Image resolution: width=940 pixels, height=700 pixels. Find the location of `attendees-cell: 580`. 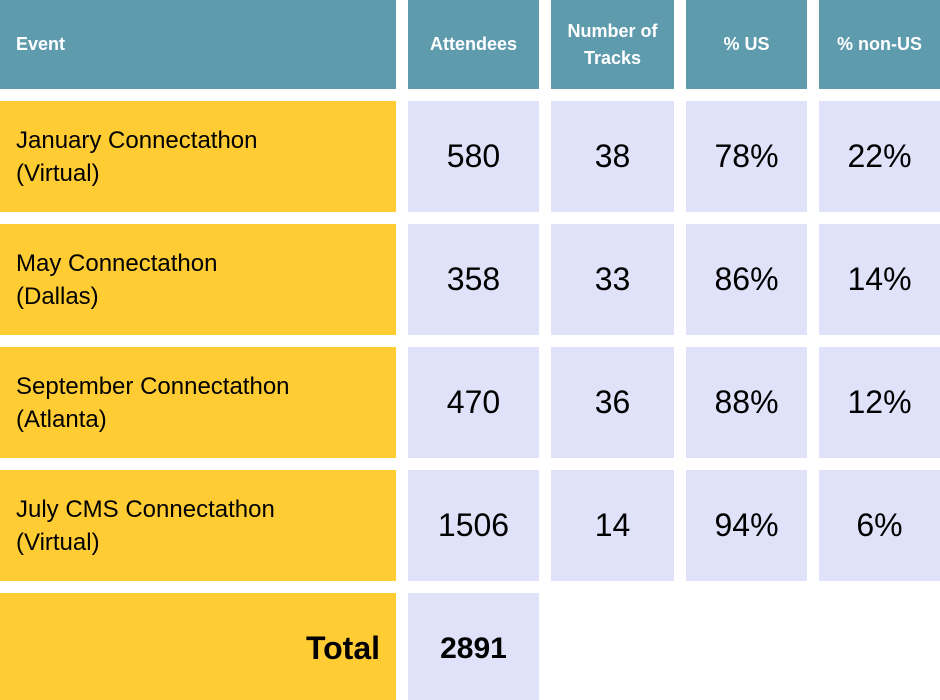

attendees-cell: 580 is located at coordinates (473, 156).